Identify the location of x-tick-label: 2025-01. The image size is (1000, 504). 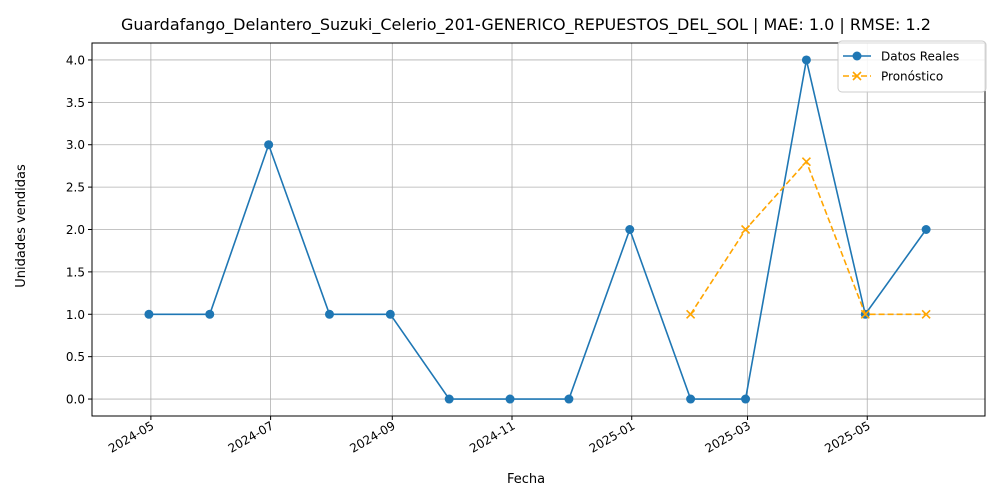
(612, 436).